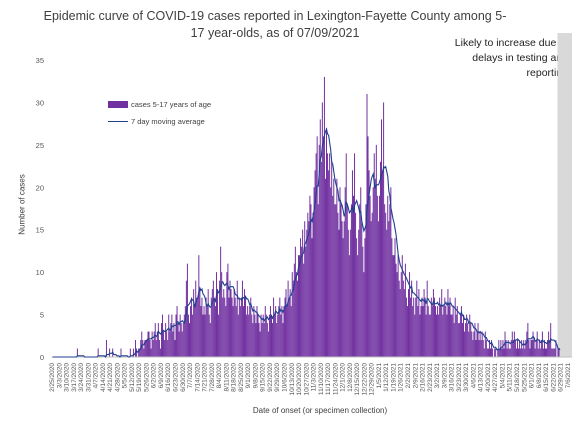 This screenshot has width=581, height=429. Describe the element at coordinates (553, 377) in the screenshot. I see `x-tick-label: 6/22/2021` at that location.